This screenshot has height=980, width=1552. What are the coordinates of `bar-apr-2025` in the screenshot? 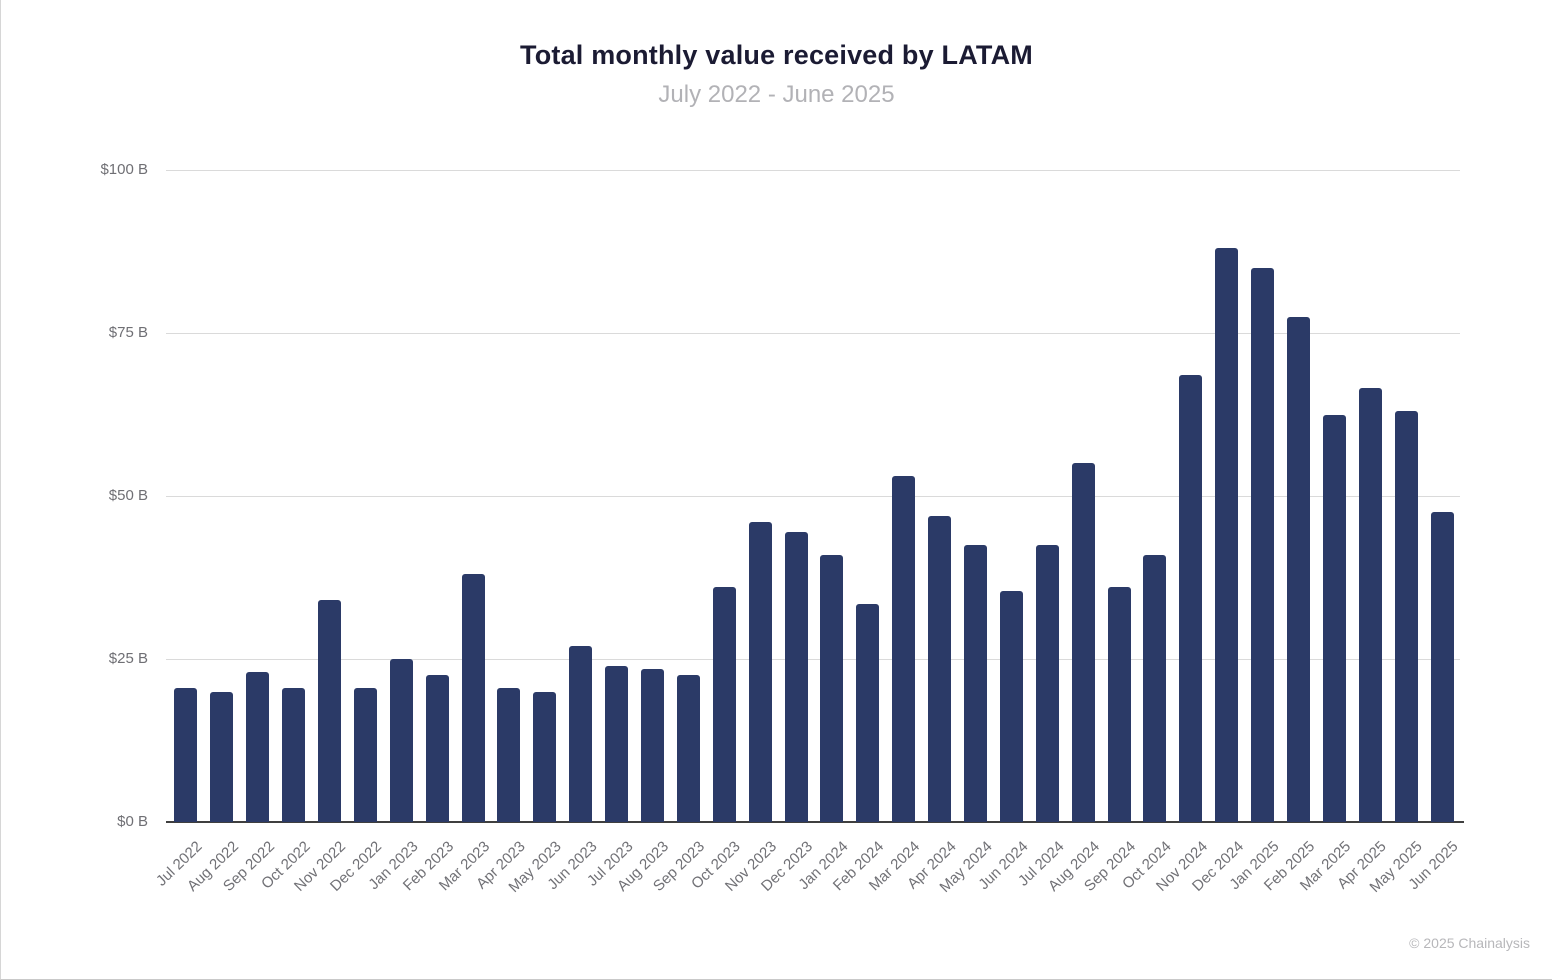 It's located at (1370, 605).